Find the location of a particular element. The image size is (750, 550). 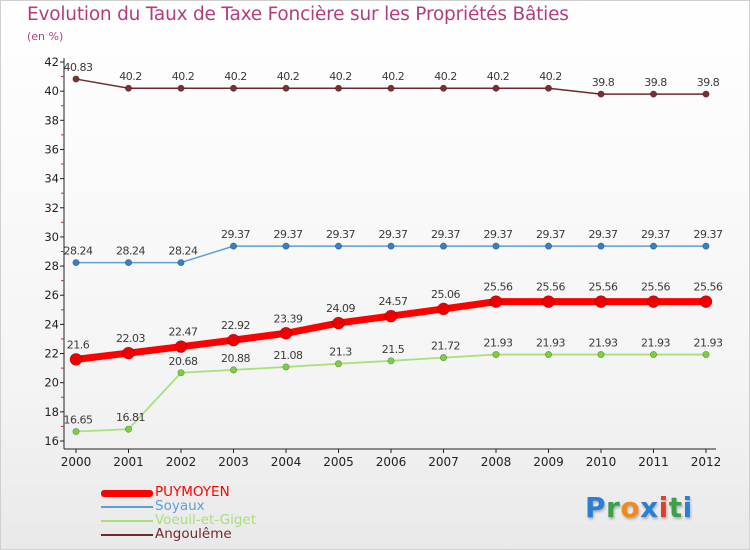

data-label: 16.81 is located at coordinates (130, 417).